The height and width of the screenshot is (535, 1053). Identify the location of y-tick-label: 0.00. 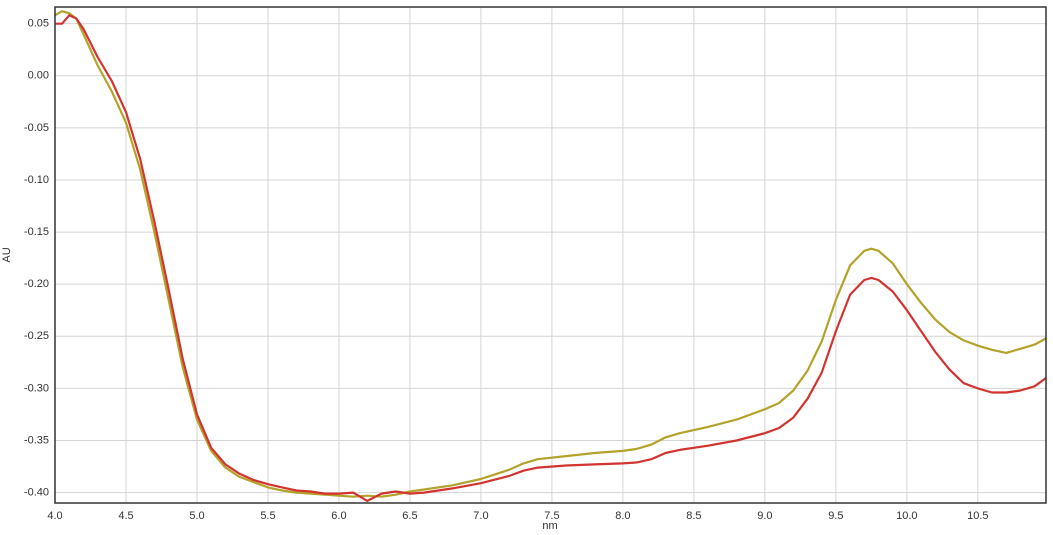
(38, 76).